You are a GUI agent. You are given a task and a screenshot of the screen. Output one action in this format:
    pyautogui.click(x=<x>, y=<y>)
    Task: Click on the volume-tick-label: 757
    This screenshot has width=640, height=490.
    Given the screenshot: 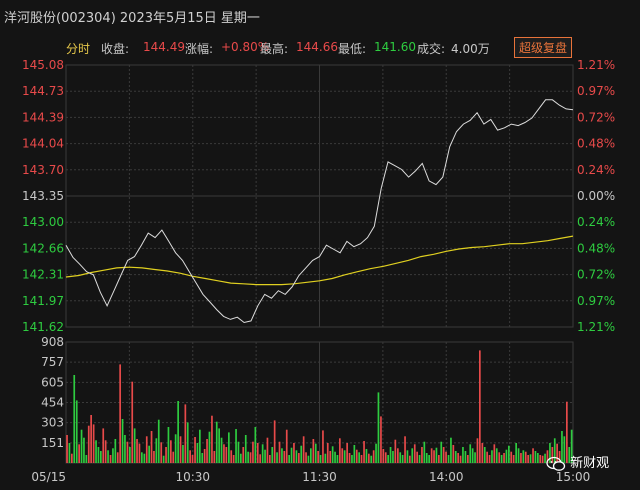 What is the action you would take?
    pyautogui.click(x=52, y=362)
    